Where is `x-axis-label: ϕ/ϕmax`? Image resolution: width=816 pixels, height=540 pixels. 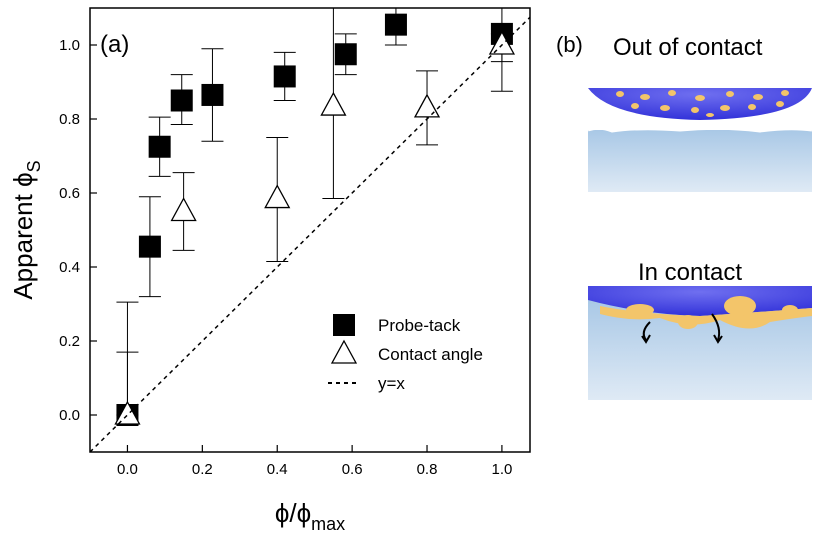 x-axis-label: ϕ/ϕmax is located at coordinates (310, 516).